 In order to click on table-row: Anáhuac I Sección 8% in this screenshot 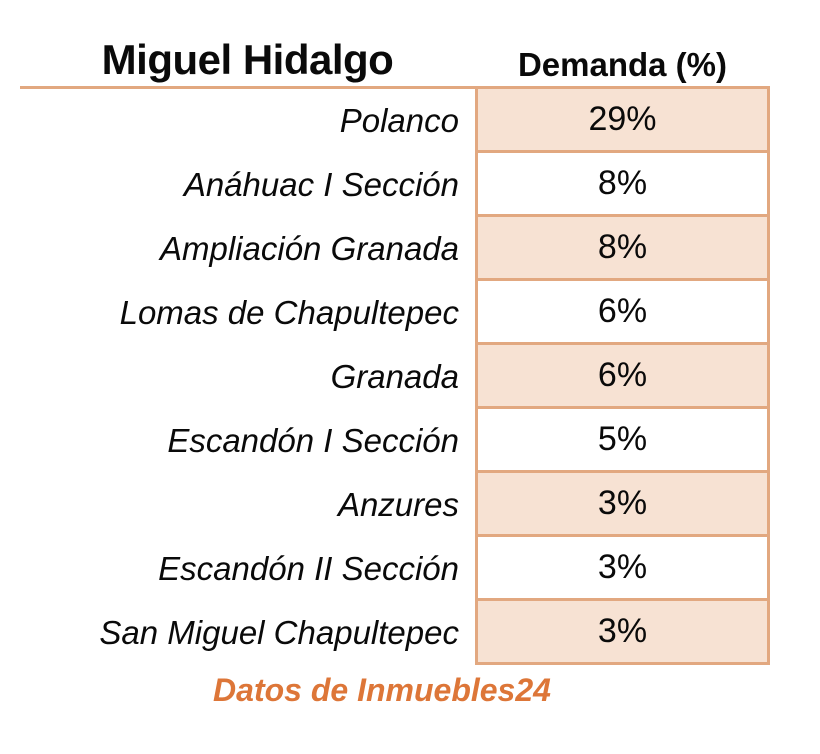, I will do `click(395, 185)`.